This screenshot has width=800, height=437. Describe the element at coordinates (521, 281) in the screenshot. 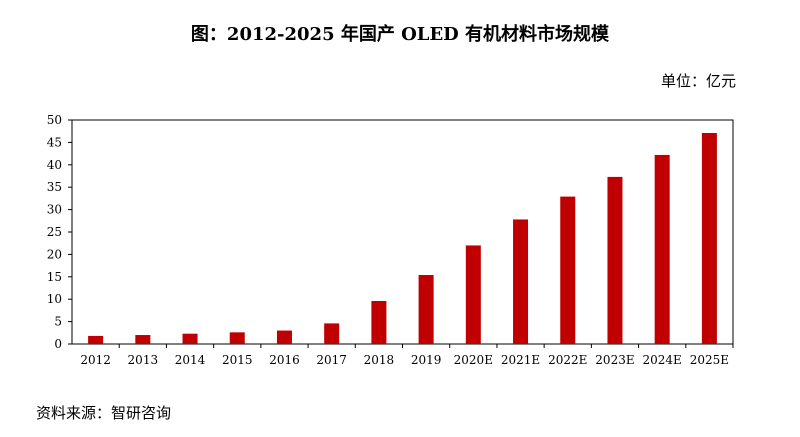

I see `bar-2021E` at that location.